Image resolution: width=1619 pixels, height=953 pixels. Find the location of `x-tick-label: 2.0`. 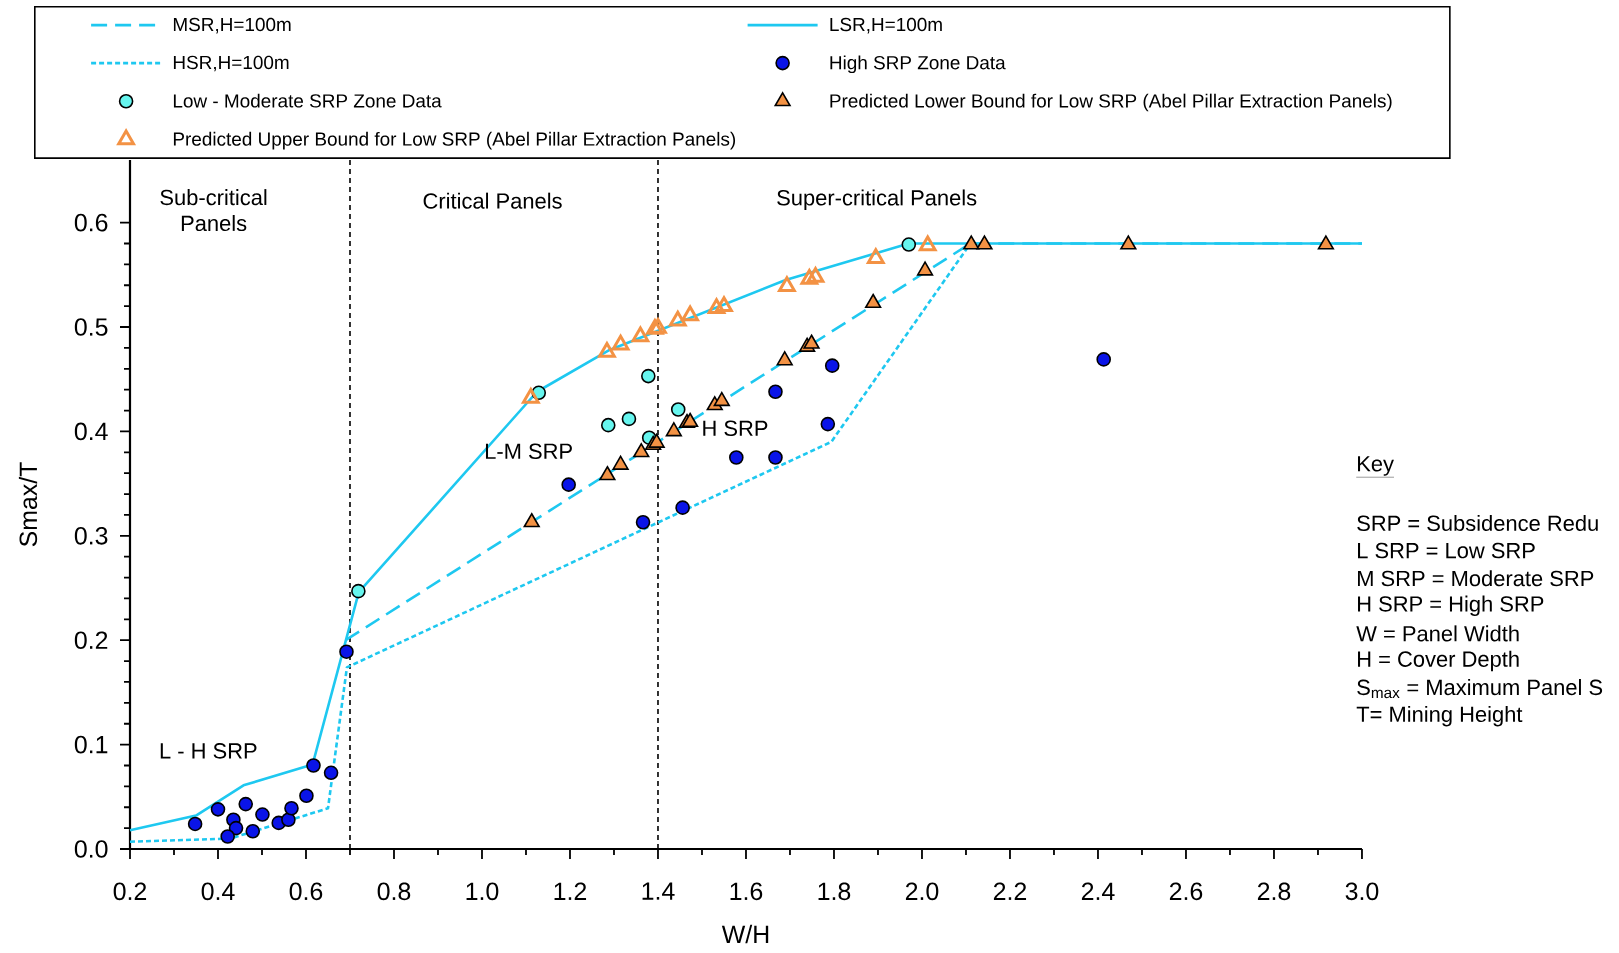

x-tick-label: 2.0 is located at coordinates (922, 891).